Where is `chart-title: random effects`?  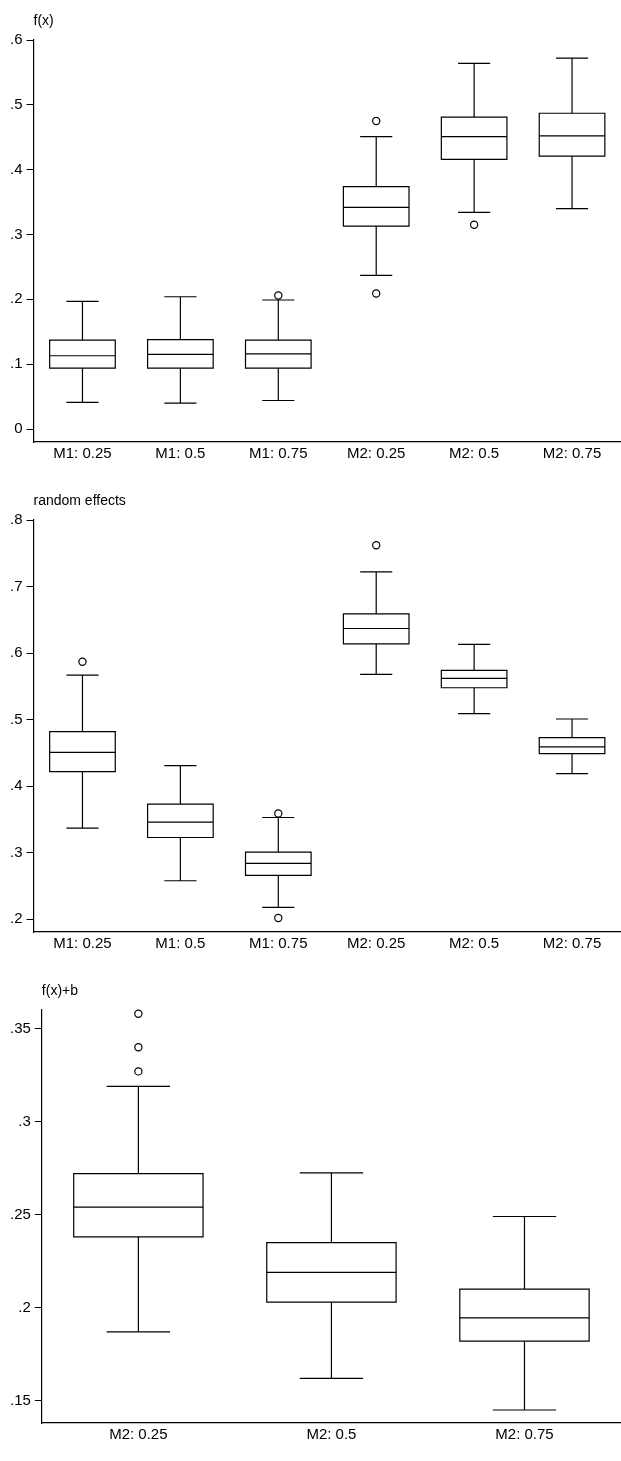 chart-title: random effects is located at coordinates (79, 499).